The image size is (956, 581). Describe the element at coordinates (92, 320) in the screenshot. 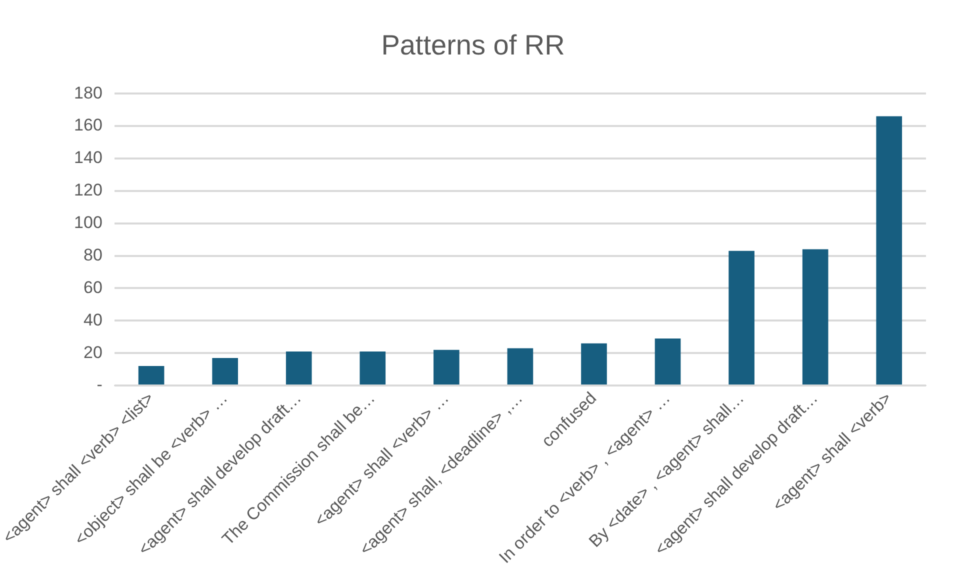

I see `y-tick-label: 40` at that location.